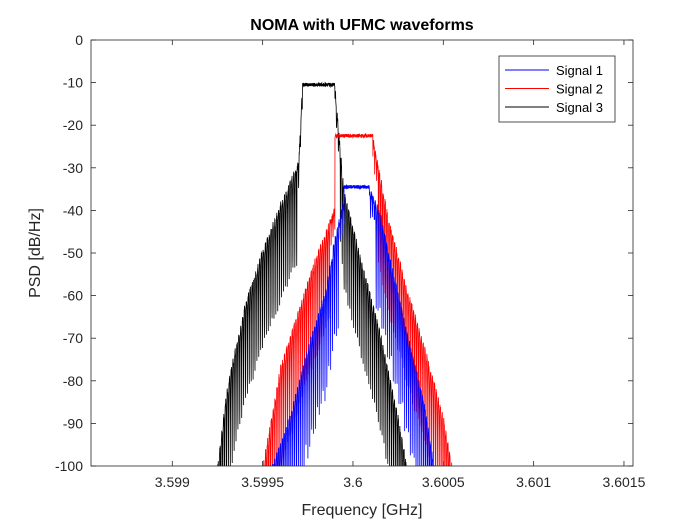 The height and width of the screenshot is (525, 700). Describe the element at coordinates (353, 482) in the screenshot. I see `x-tick-label: 3.6` at that location.